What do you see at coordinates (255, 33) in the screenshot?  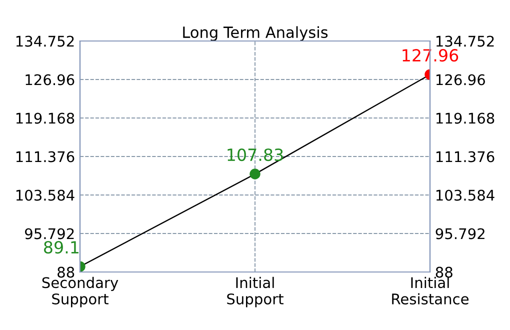 I see `chart-title: Long Term Analysis` at bounding box center [255, 33].